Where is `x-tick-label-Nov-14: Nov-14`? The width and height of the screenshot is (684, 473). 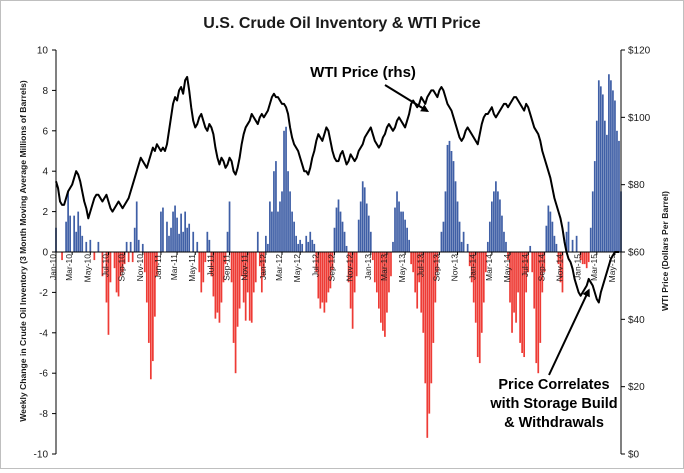 x-tick-label-Nov-14: Nov-14 is located at coordinates (559, 268).